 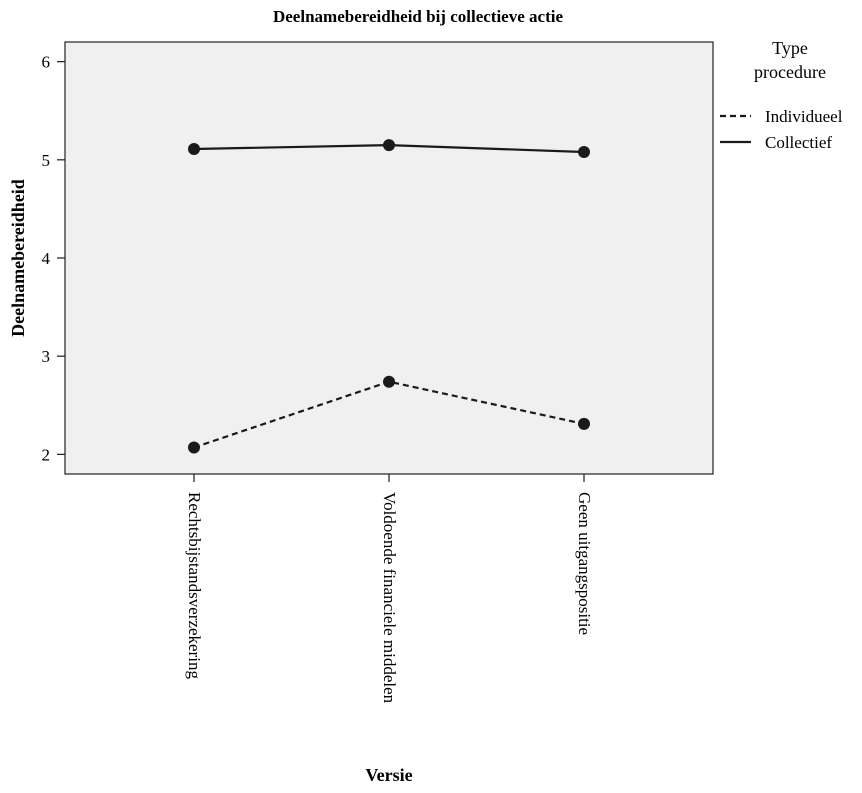 What do you see at coordinates (194, 585) in the screenshot?
I see `x-tick-label: Rechtsbijstandsverzekering` at bounding box center [194, 585].